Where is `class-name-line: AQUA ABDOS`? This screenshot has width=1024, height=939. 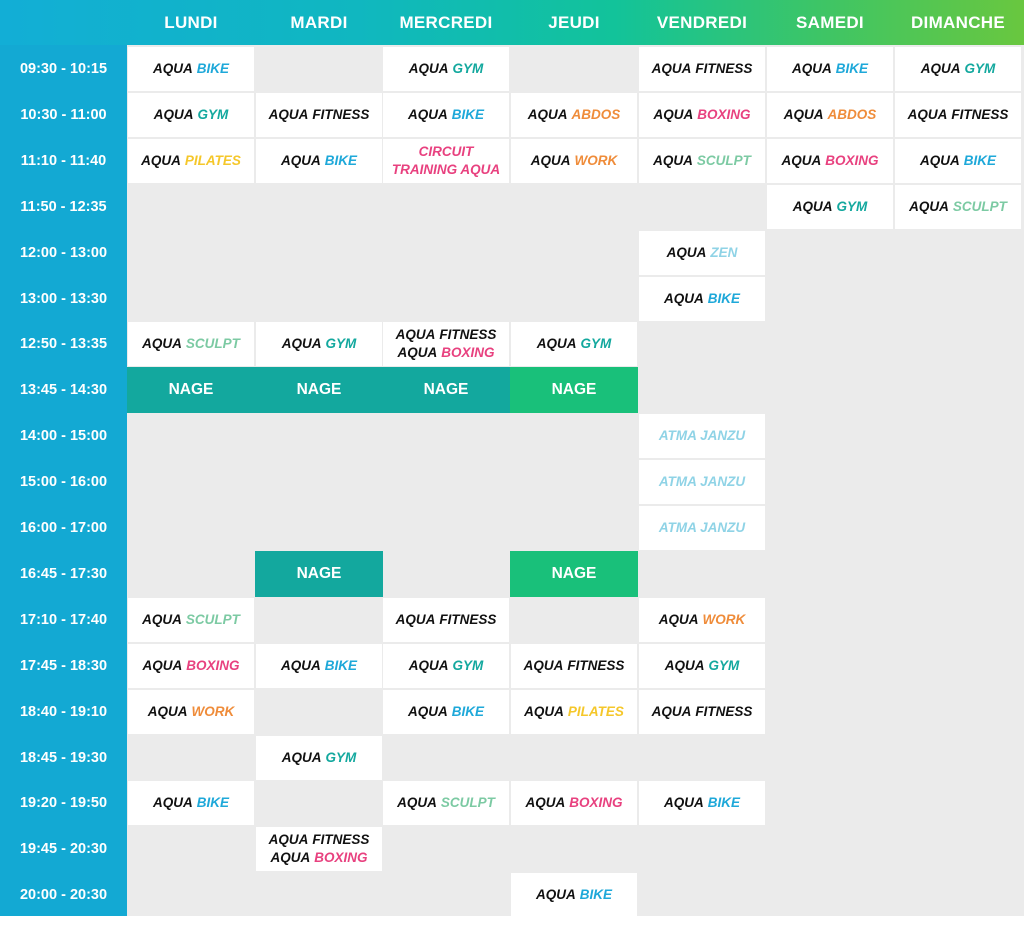 class-name-line: AQUA ABDOS is located at coordinates (574, 115).